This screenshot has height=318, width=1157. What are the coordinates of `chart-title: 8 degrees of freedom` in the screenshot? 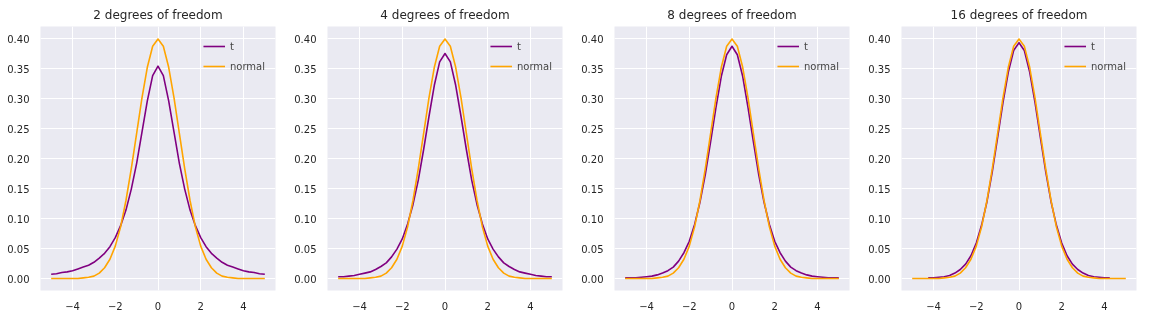 It's located at (732, 14).